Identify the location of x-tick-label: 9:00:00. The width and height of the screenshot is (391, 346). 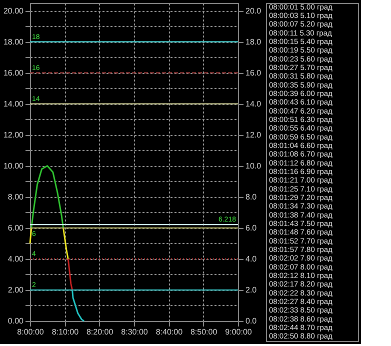
(238, 332).